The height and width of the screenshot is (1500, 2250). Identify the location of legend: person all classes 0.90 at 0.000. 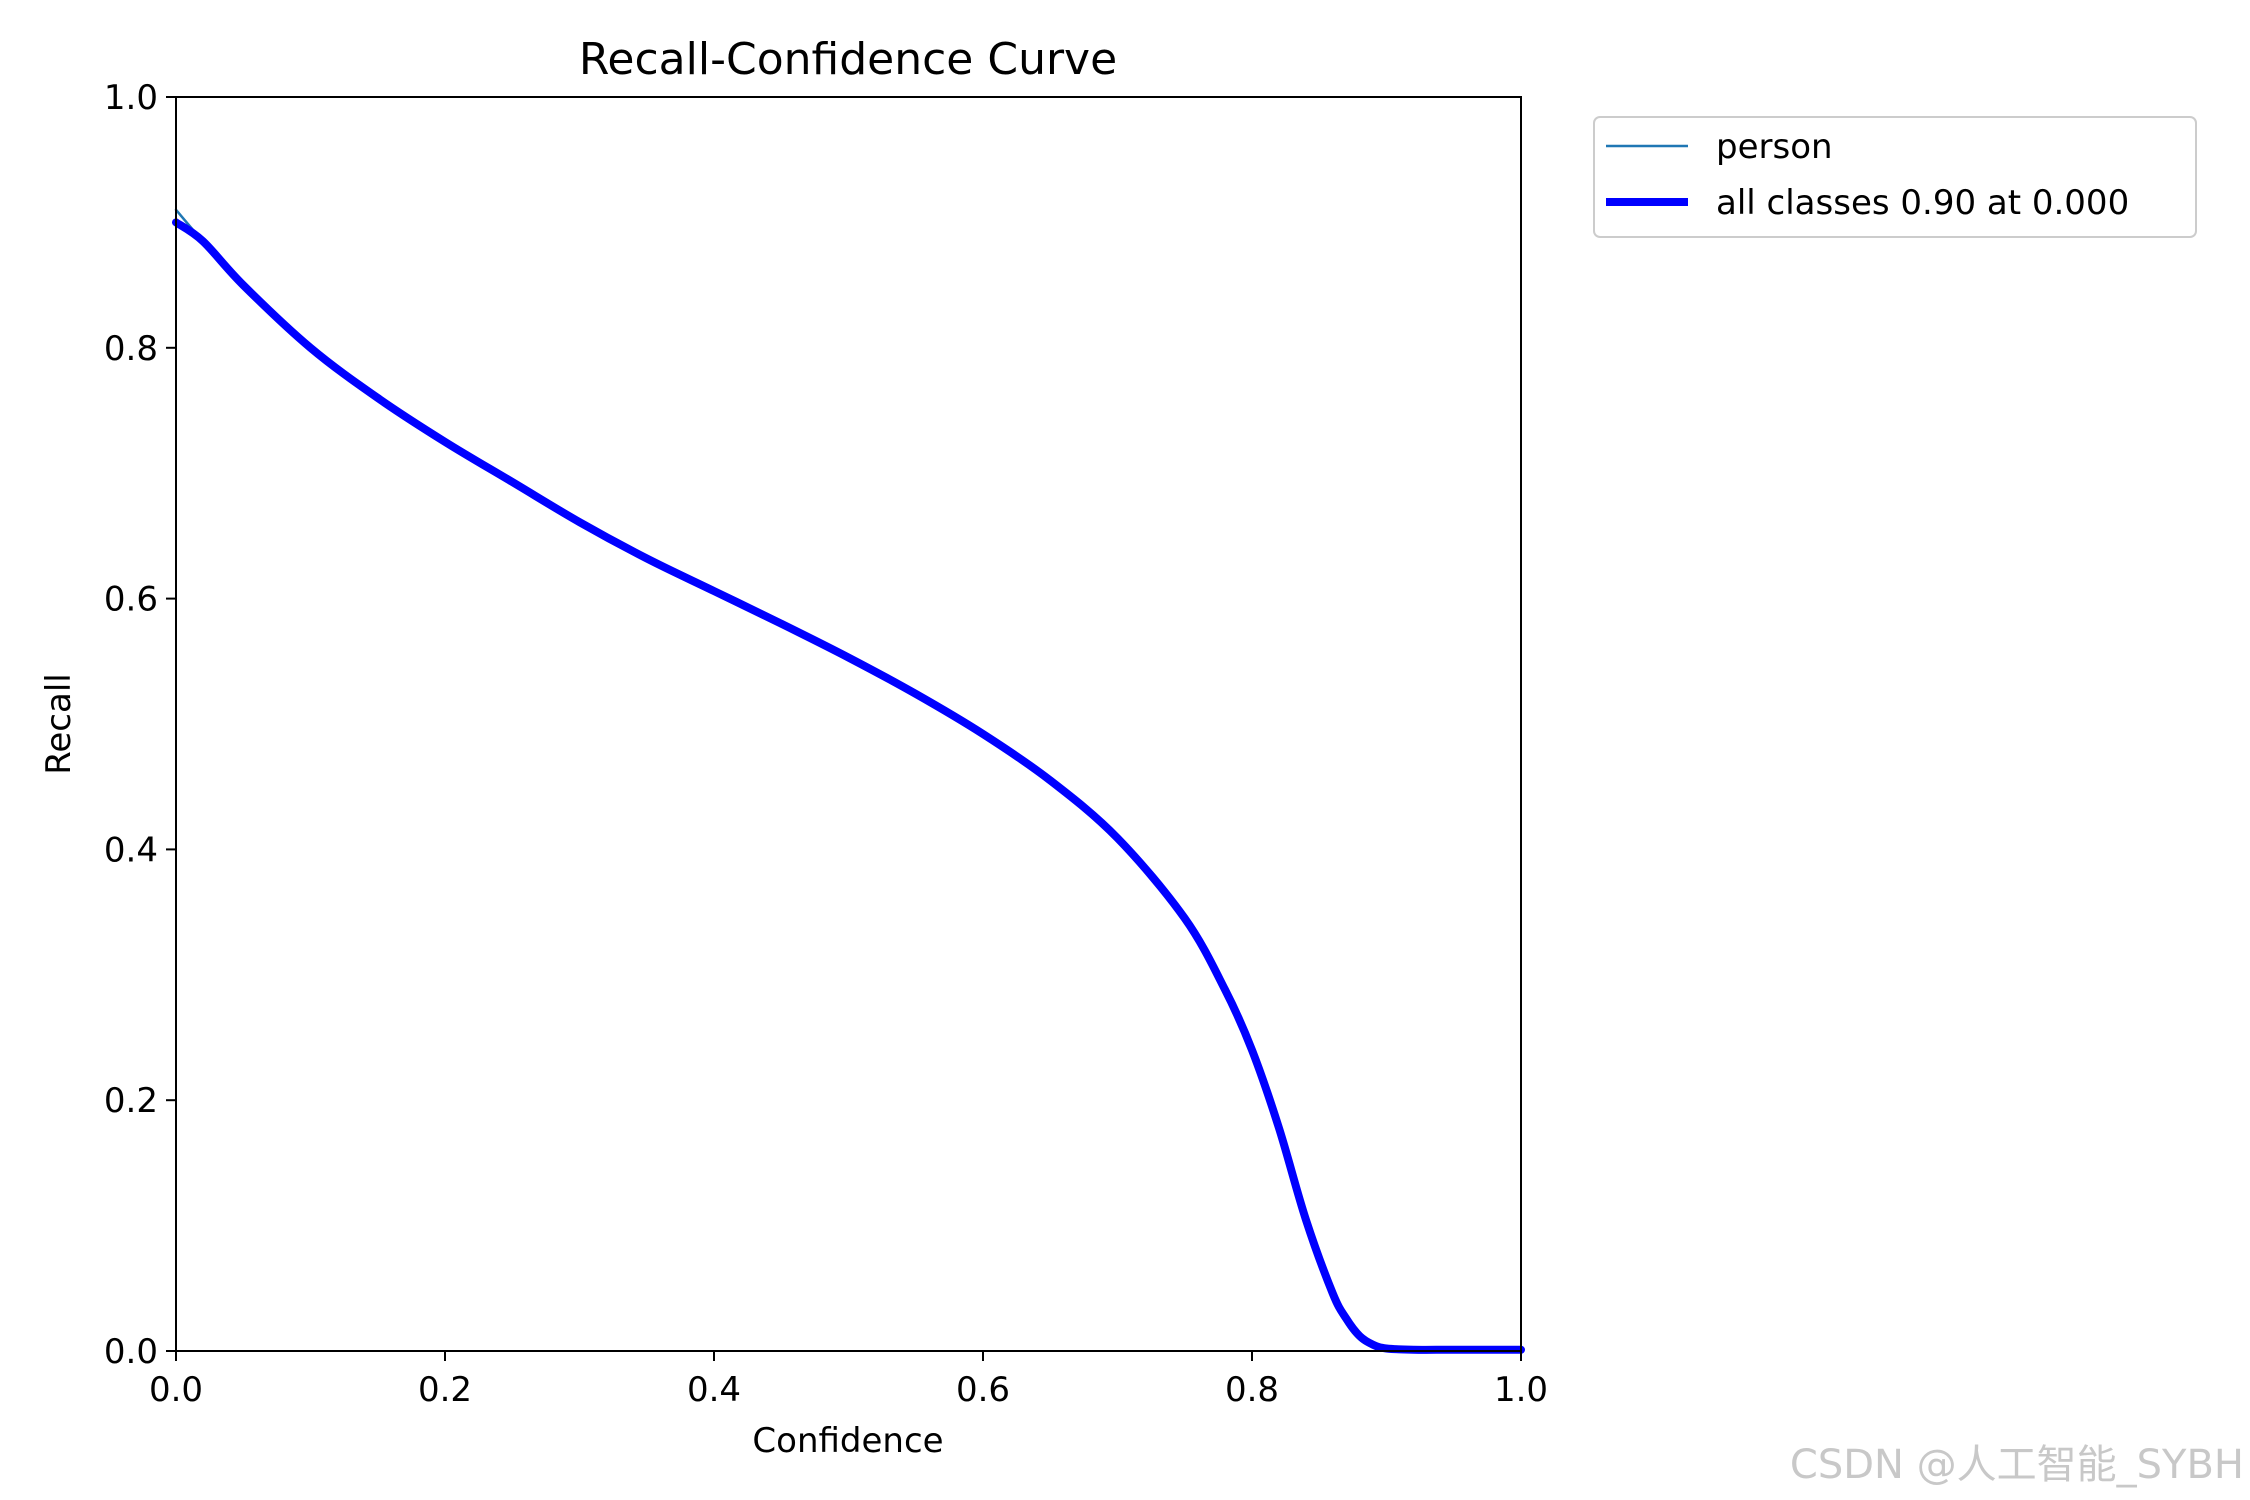
(1895, 177).